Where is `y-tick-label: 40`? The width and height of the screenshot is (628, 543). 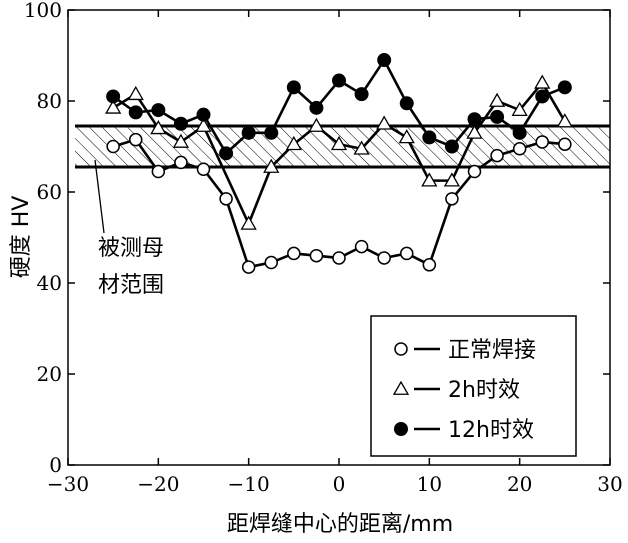 y-tick-label: 40 is located at coordinates (49, 283).